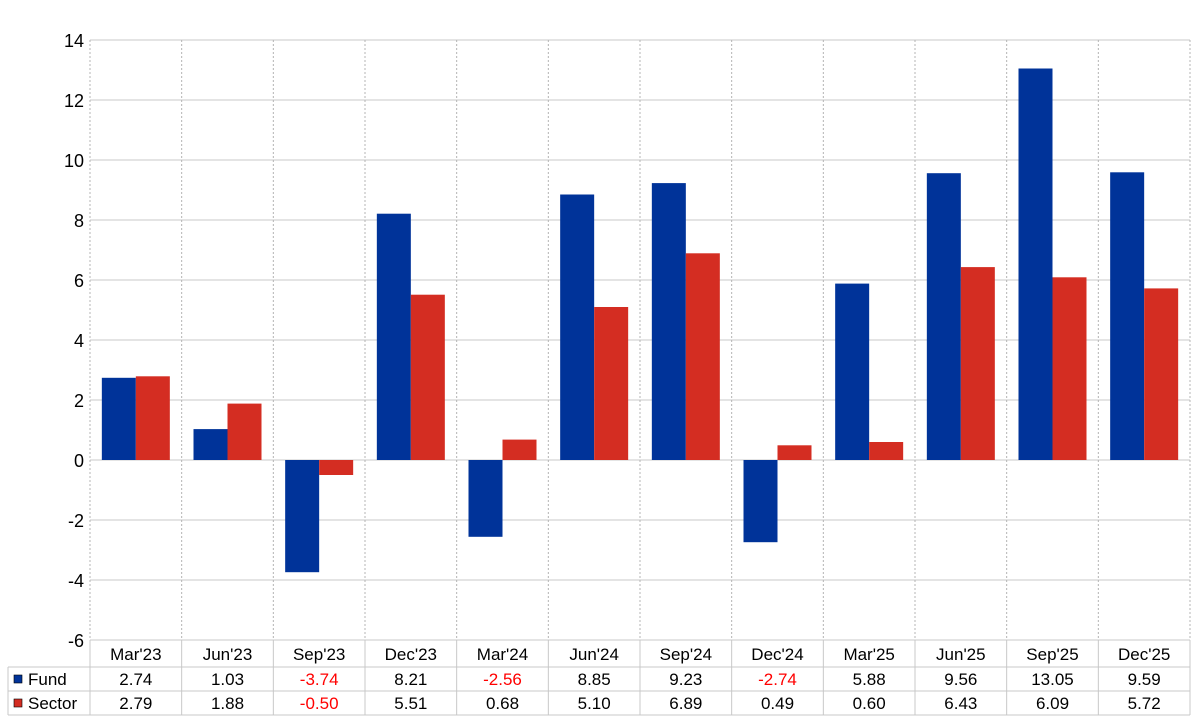 Image resolution: width=1200 pixels, height=725 pixels. Describe the element at coordinates (135, 679) in the screenshot. I see `fund-data-label: 2.74` at that location.